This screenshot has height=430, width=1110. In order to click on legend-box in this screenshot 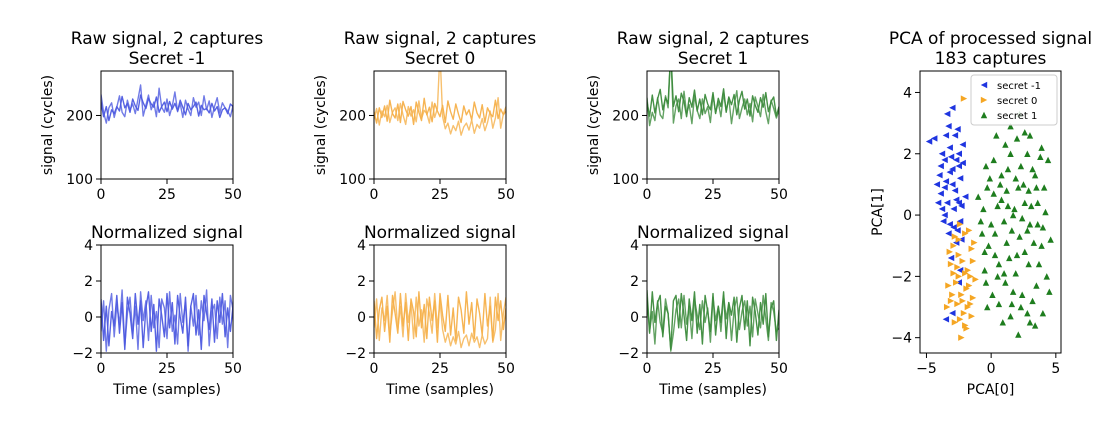, I will do `click(1014, 100)`.